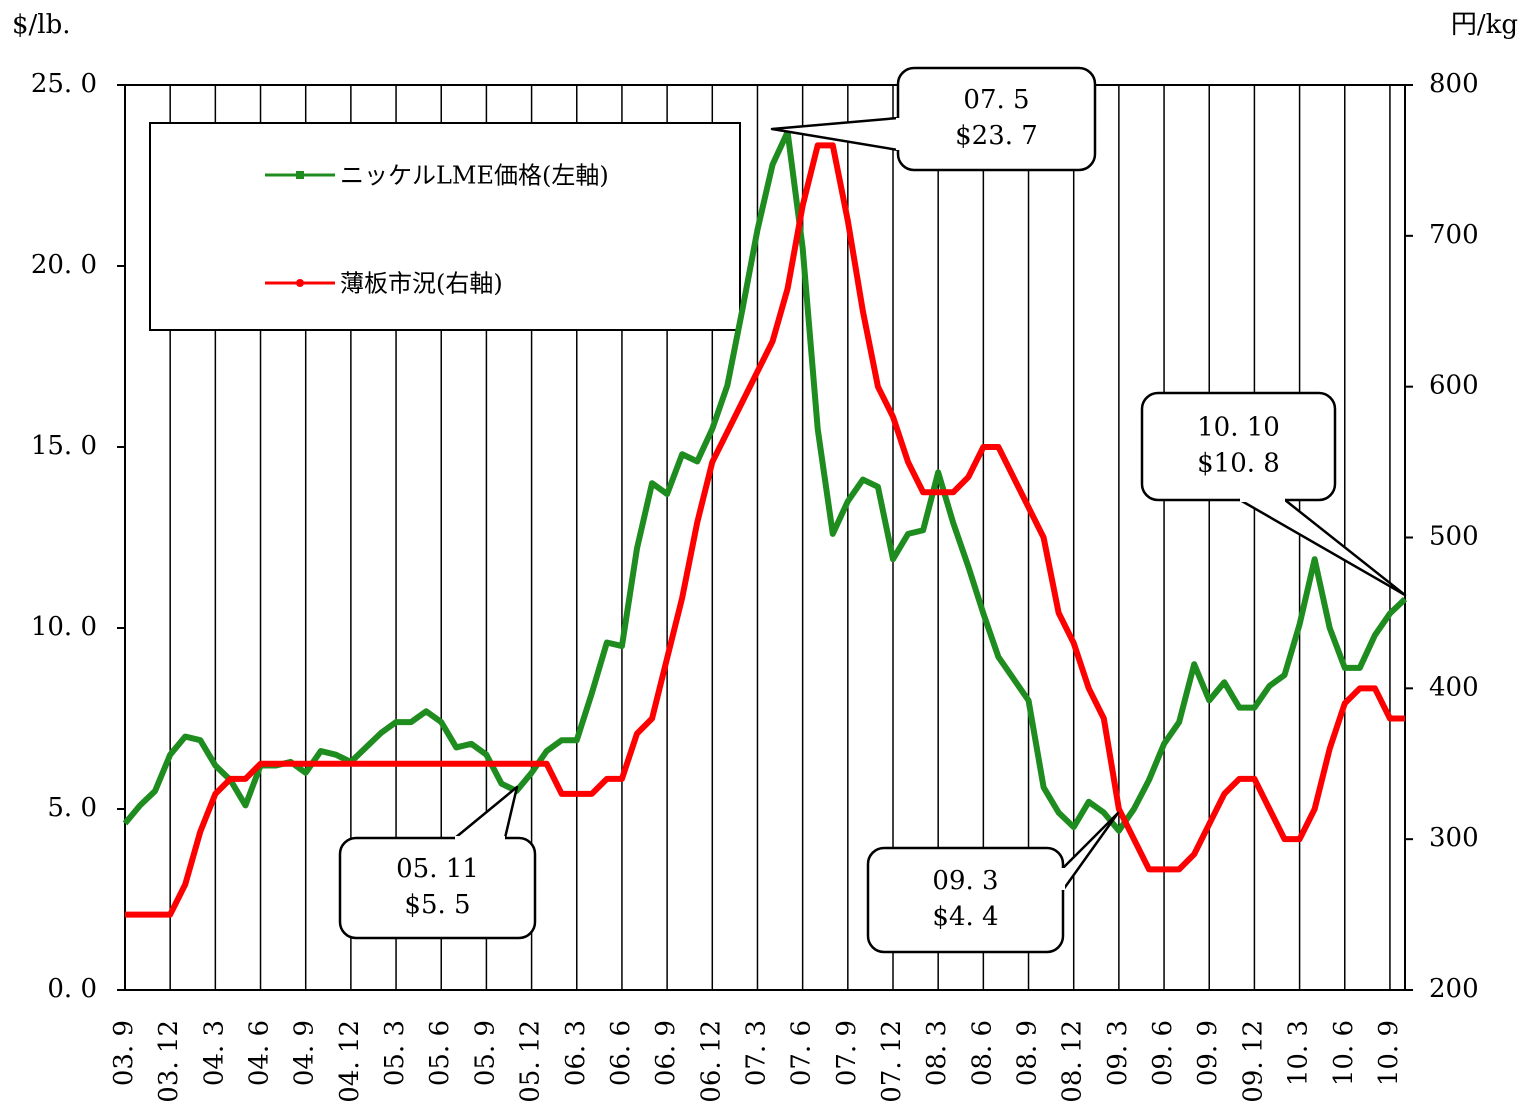  I want to click on x-tick-label: 08. 9, so click(1028, 1053).